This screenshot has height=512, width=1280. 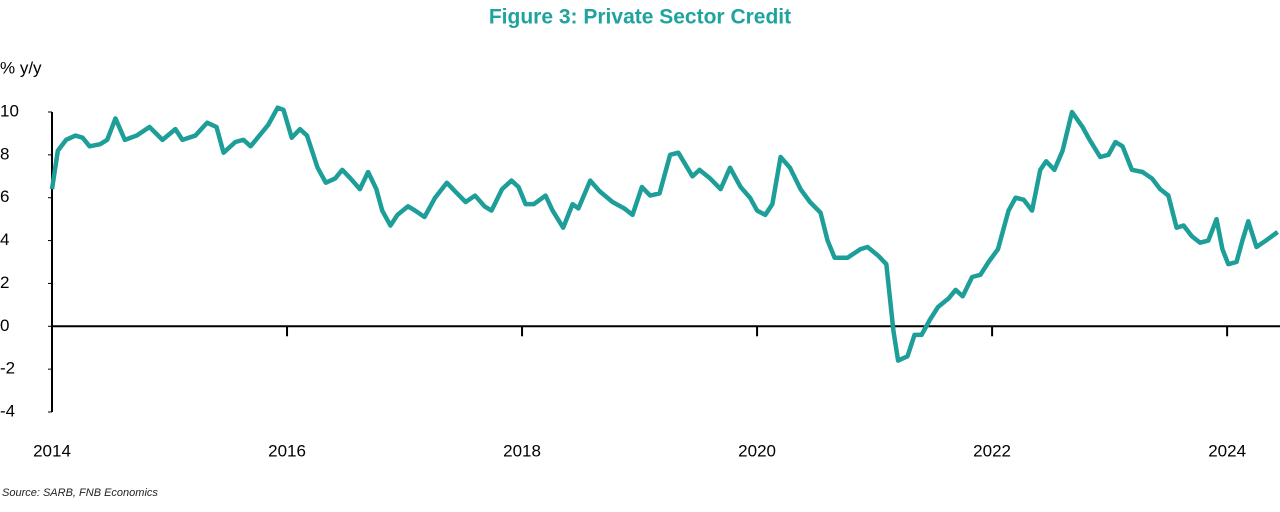 I want to click on x-tick-label: 2024, so click(x=1227, y=450).